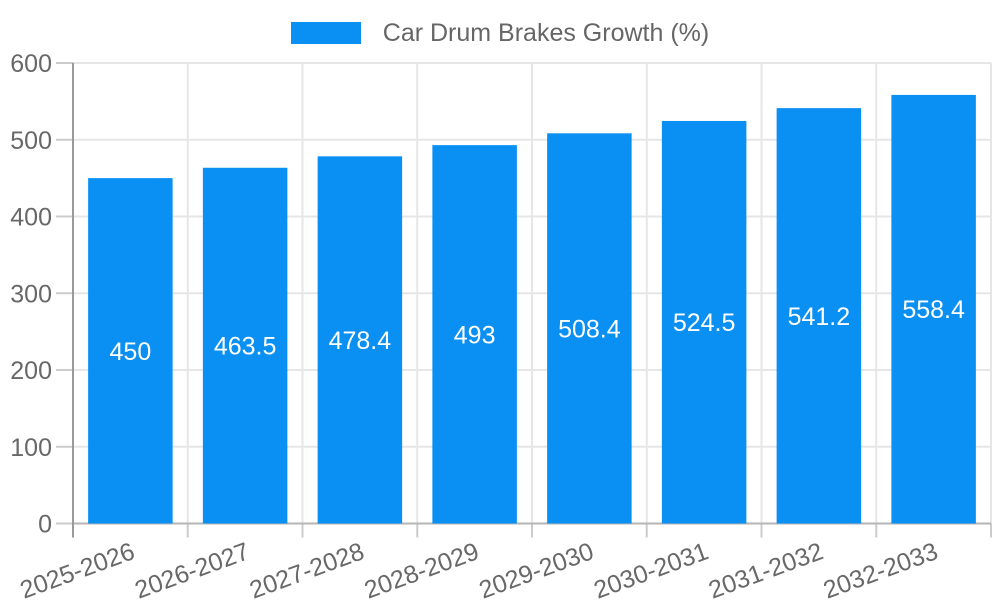 This screenshot has height=600, width=1000. Describe the element at coordinates (536, 568) in the screenshot. I see `x-axis-tick-label: 2029-2030` at that location.